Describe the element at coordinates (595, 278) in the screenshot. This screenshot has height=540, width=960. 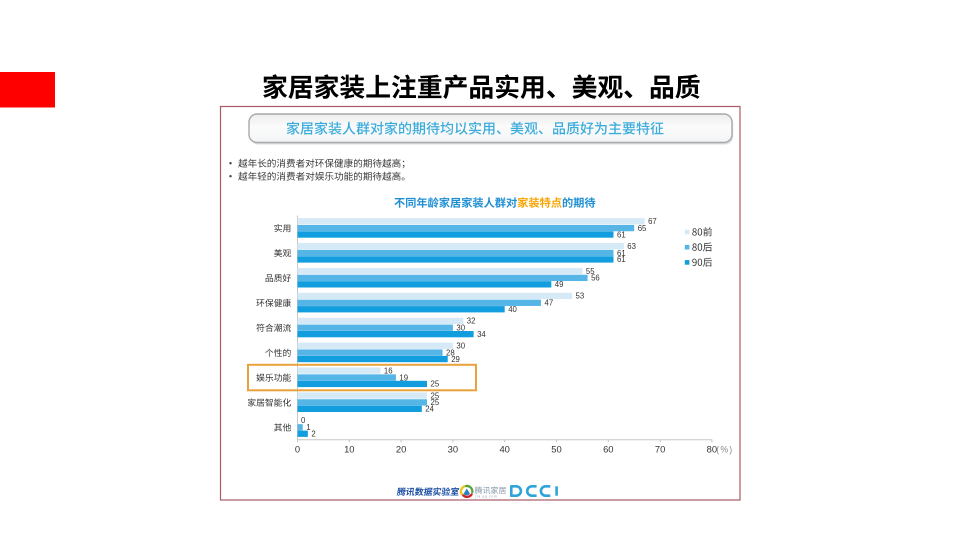
I see `svg-text: 56` at that location.